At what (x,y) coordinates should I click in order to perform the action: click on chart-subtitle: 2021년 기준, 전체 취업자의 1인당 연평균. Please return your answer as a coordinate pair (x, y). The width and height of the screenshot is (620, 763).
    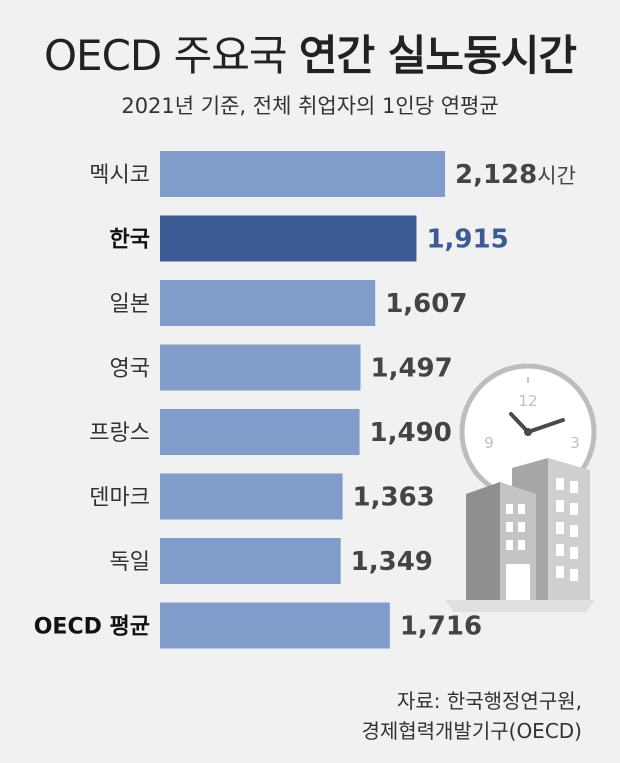
    Looking at the image, I should click on (310, 106).